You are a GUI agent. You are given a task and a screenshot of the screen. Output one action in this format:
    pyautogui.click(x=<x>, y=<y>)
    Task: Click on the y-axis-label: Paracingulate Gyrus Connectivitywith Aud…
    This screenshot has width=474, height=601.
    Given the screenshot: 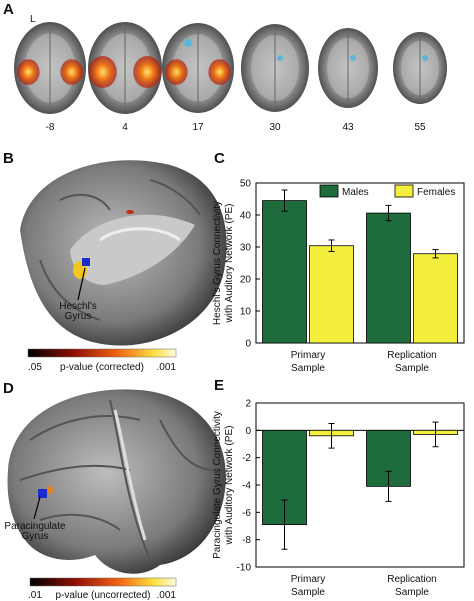 What is the action you would take?
    pyautogui.click(x=223, y=485)
    